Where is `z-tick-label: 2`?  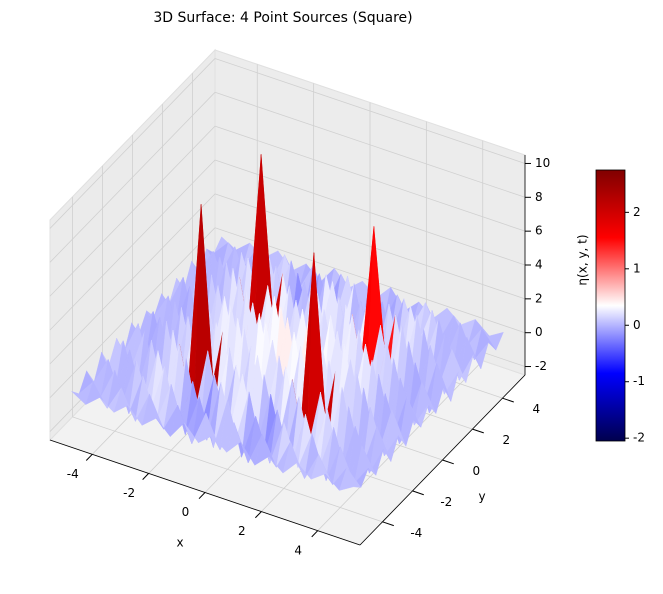
z-tick-label: 2 is located at coordinates (539, 298).